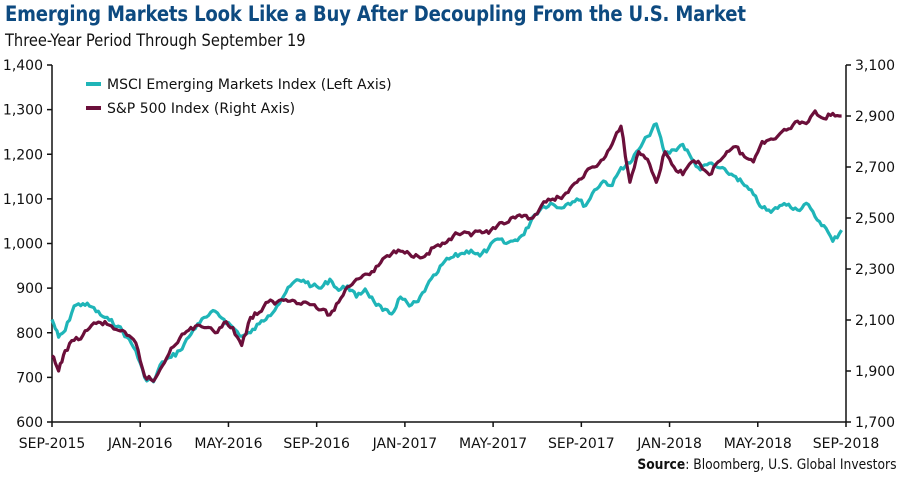 This screenshot has height=479, width=900. I want to click on x-tick-label: MAY-2017, so click(493, 444).